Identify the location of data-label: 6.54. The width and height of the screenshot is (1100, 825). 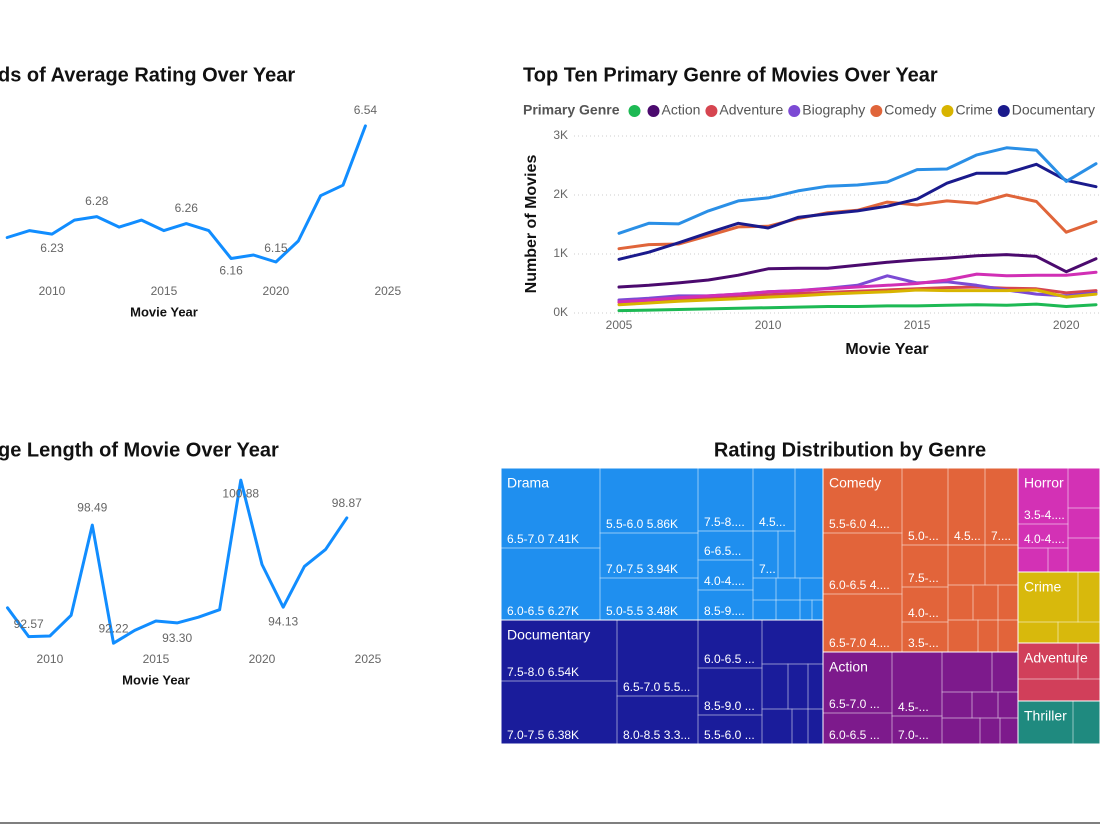
(366, 110).